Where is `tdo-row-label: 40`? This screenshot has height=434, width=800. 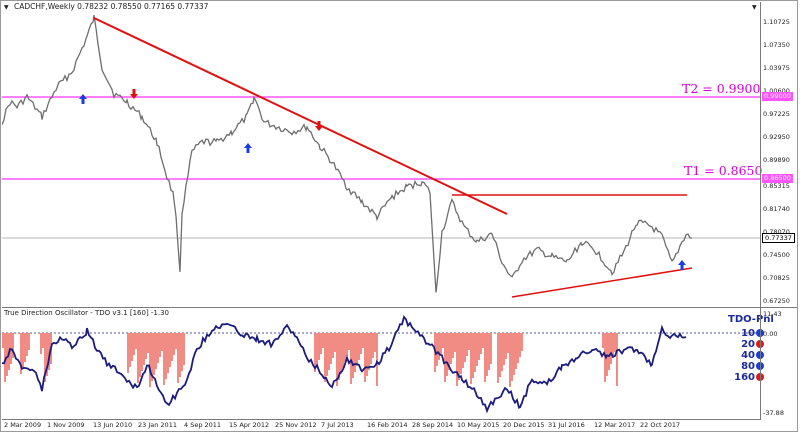
tdo-row-label: 40 is located at coordinates (748, 355).